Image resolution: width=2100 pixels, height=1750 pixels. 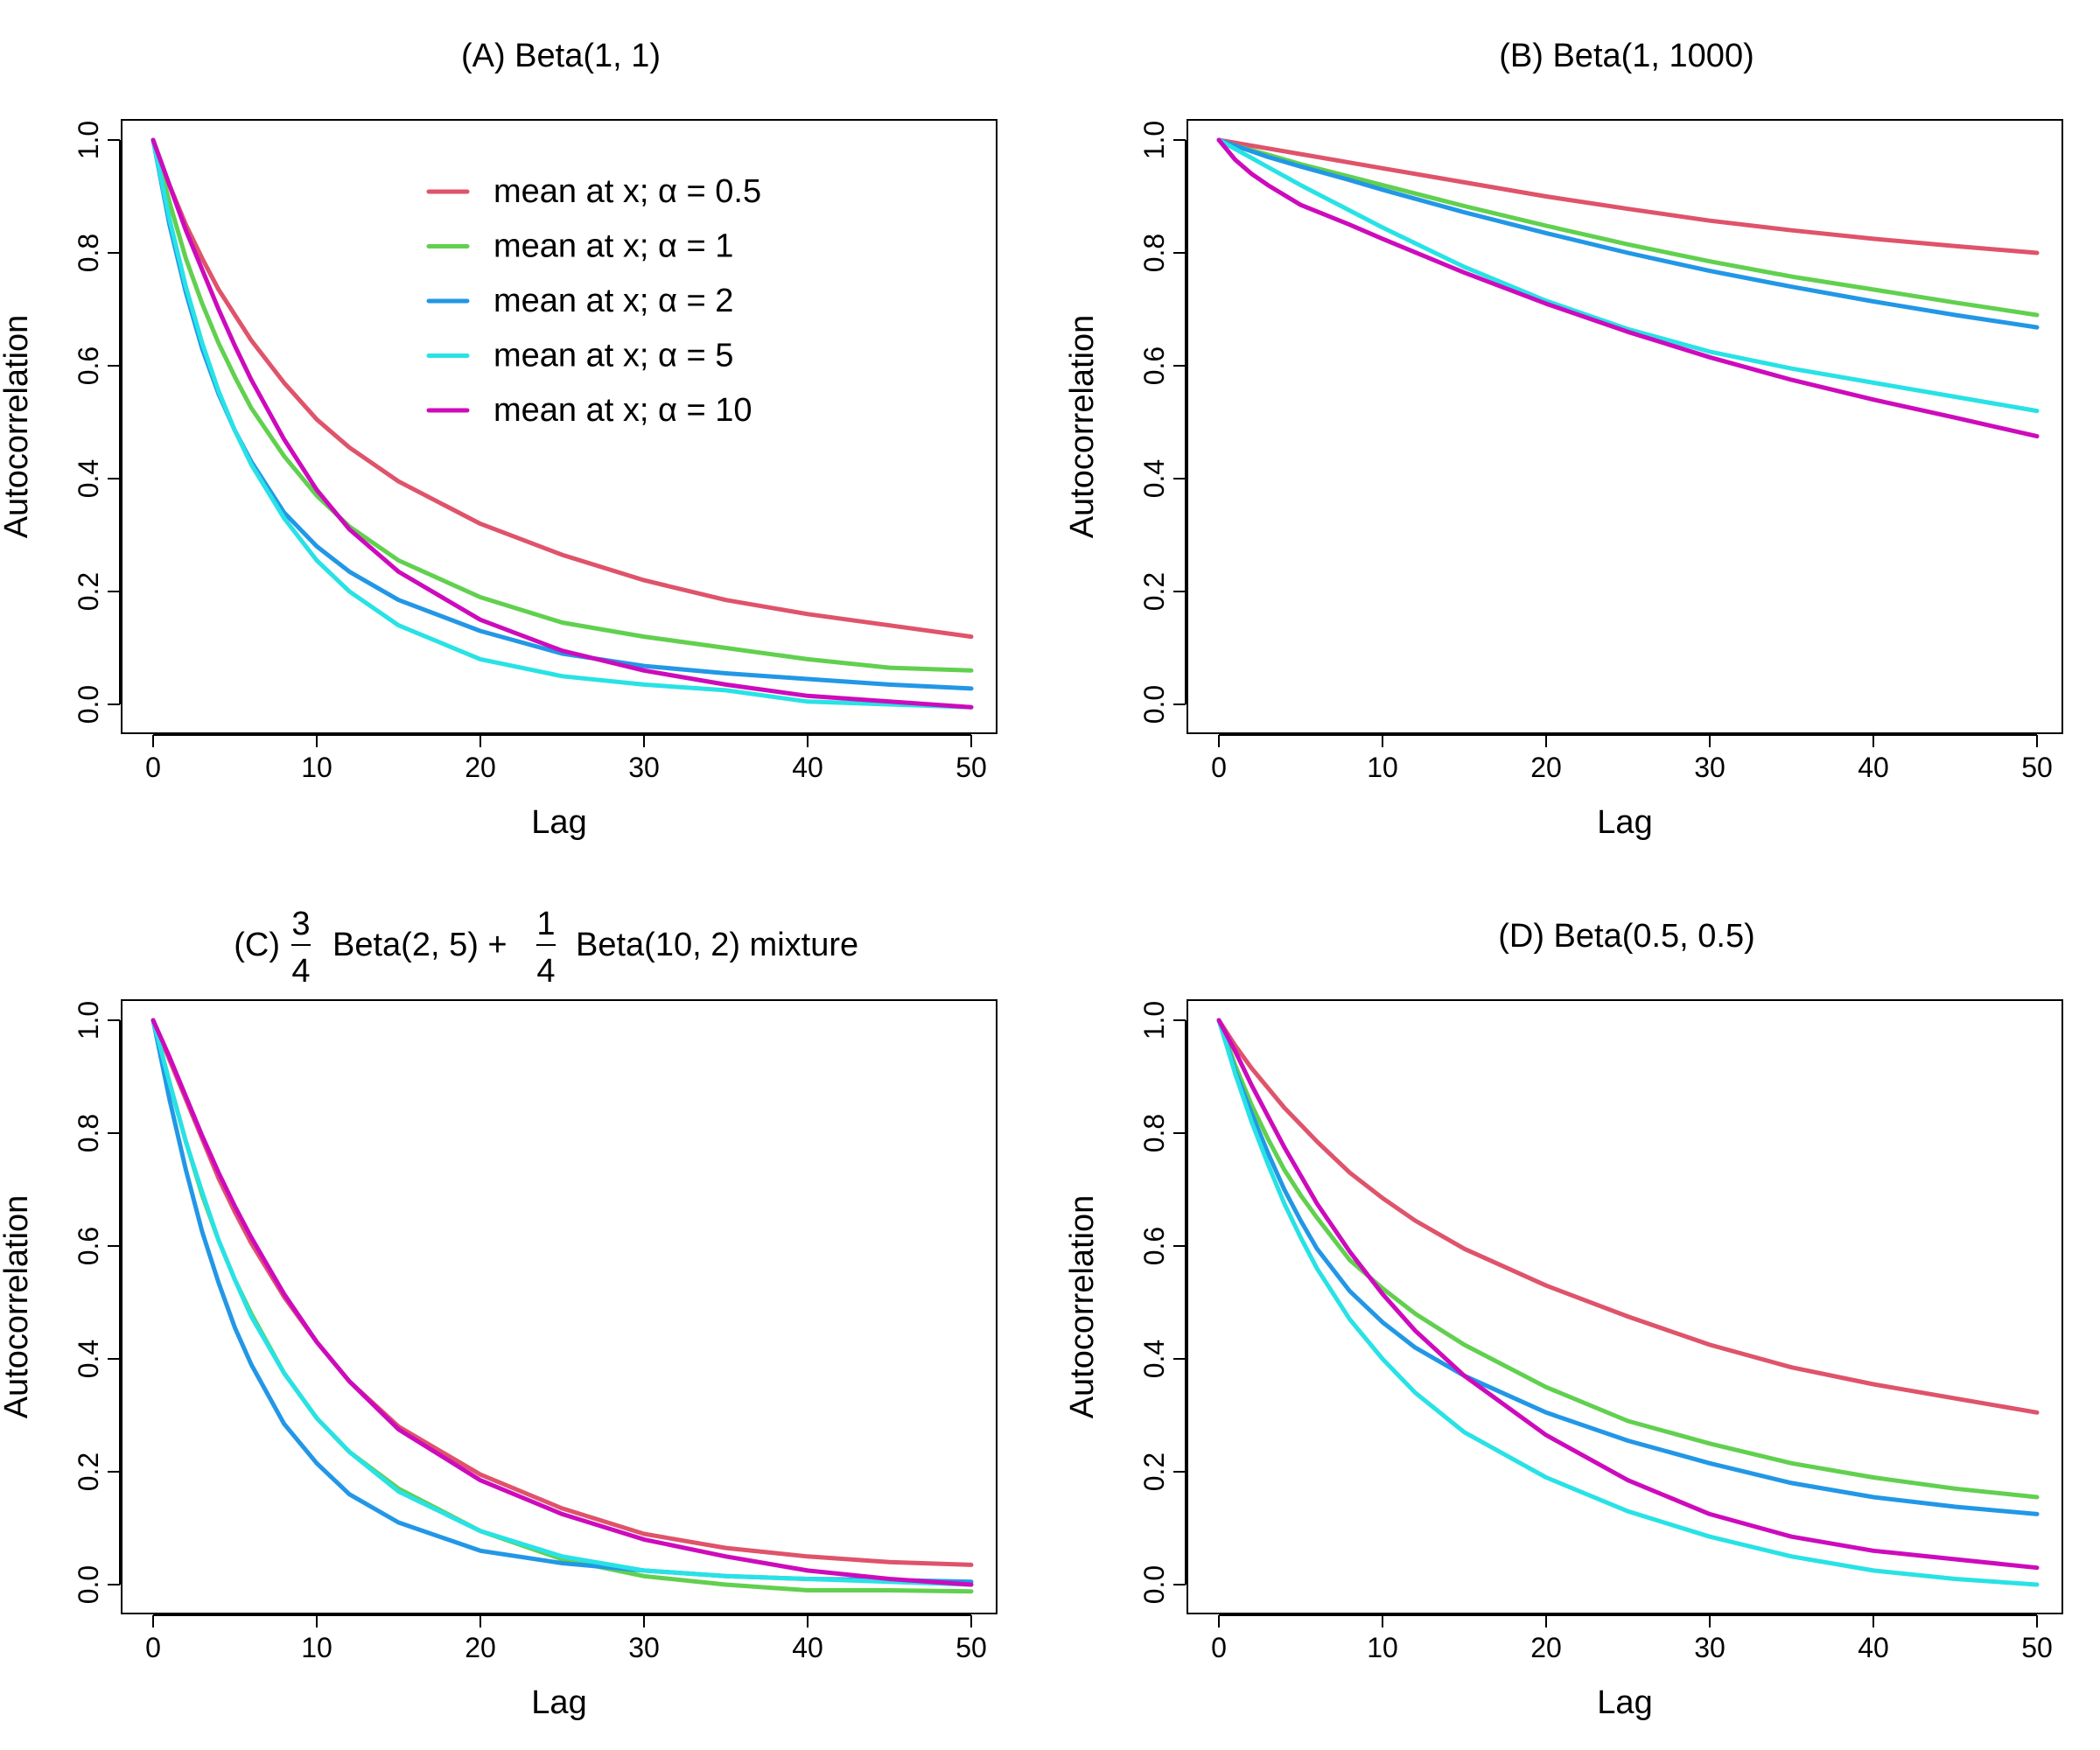 What do you see at coordinates (644, 767) in the screenshot?
I see `panel-a-x-tick-label: 30` at bounding box center [644, 767].